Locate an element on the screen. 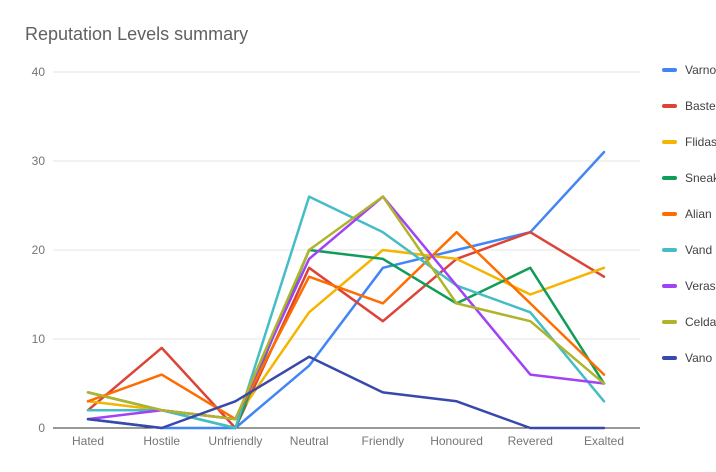  legend-label: Celda is located at coordinates (700, 322).